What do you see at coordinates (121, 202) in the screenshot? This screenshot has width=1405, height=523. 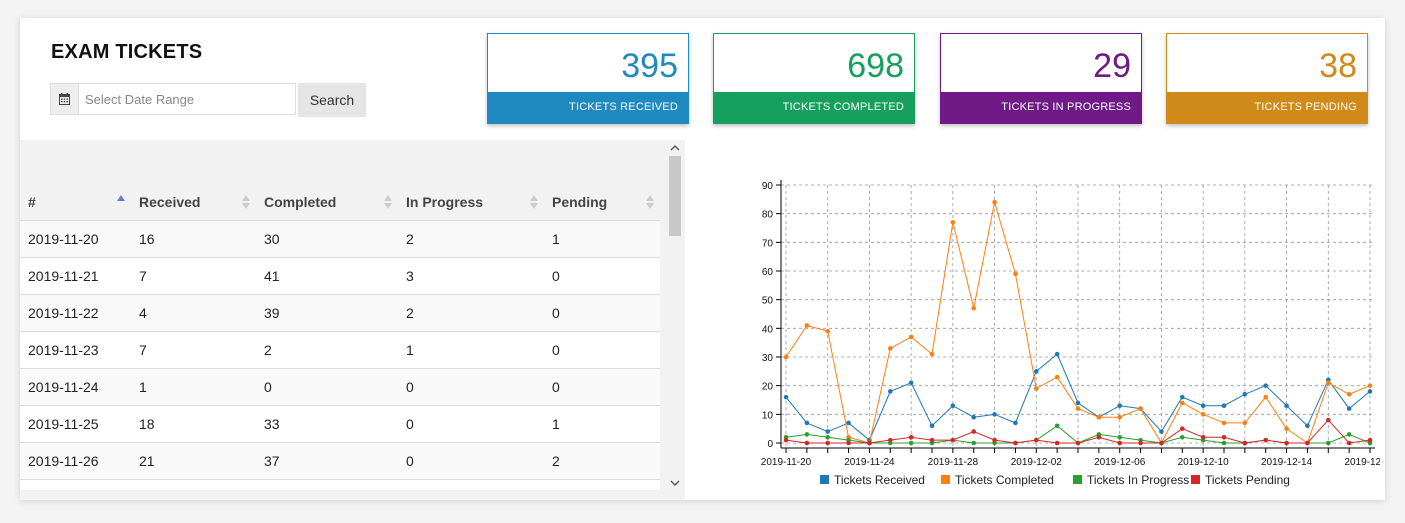 I see `sort-asc-icon` at bounding box center [121, 202].